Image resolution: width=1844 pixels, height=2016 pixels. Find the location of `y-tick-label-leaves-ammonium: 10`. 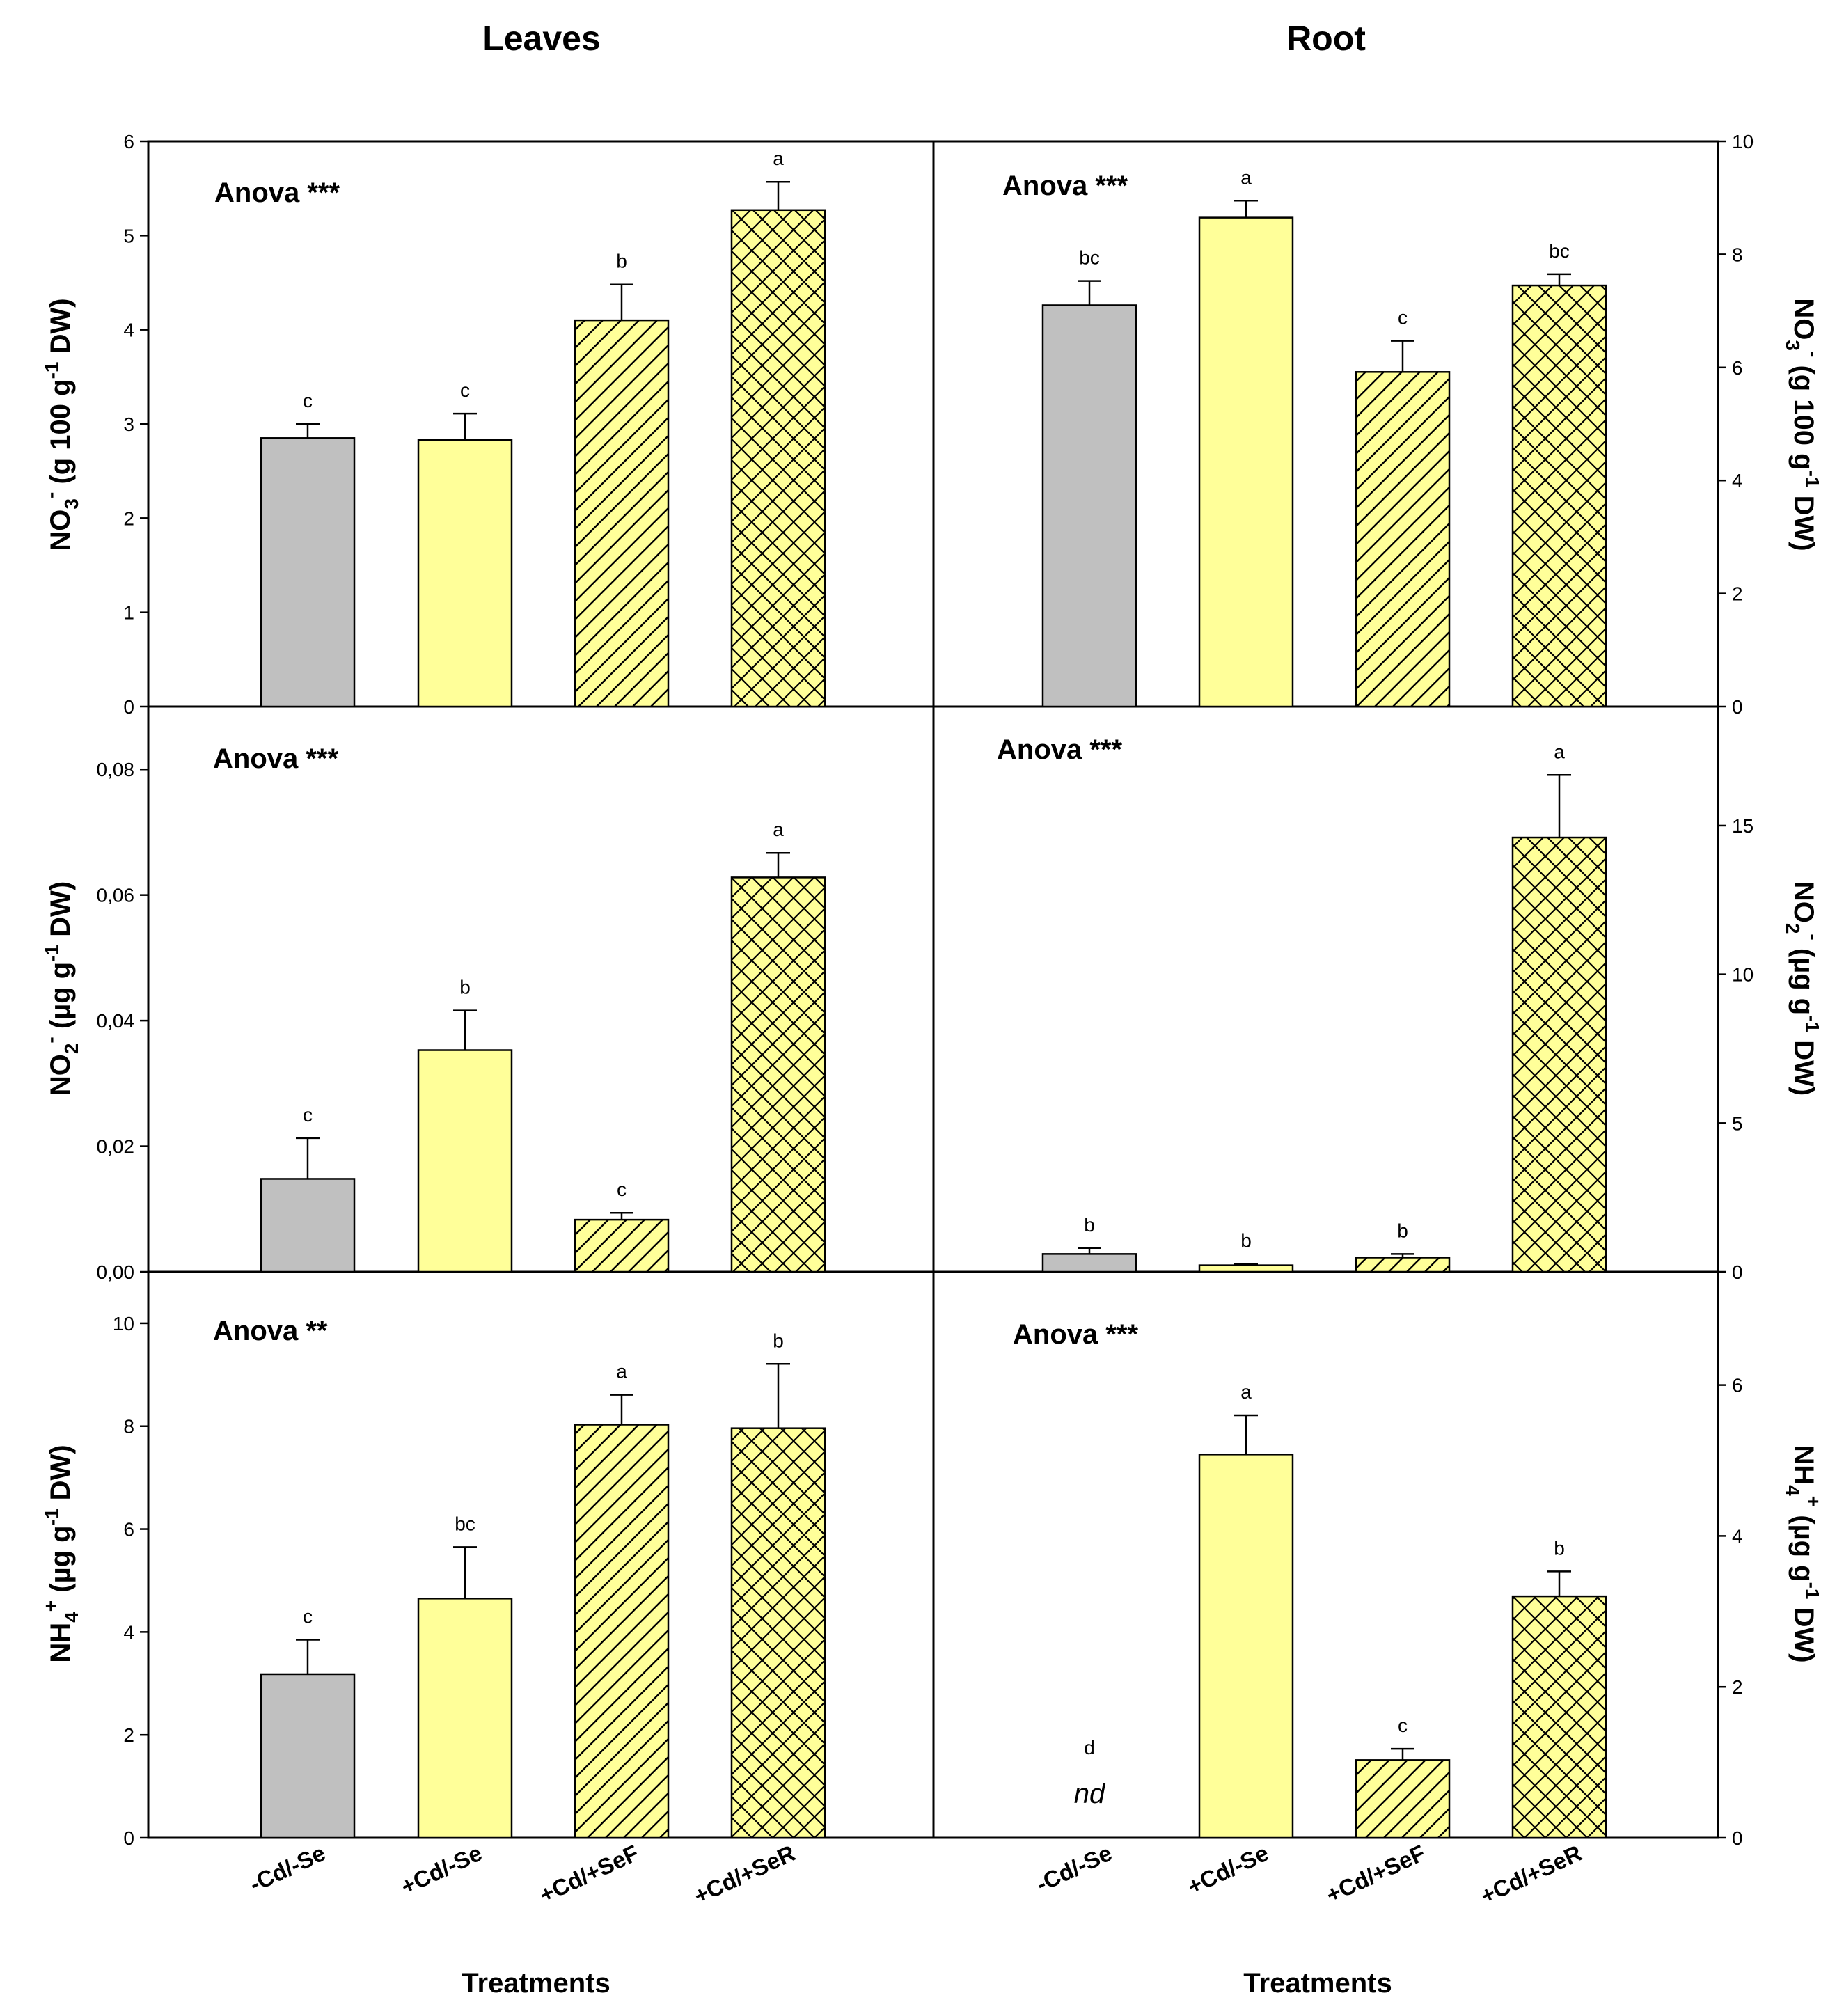

y-tick-label-leaves-ammonium: 10 is located at coordinates (124, 1323).